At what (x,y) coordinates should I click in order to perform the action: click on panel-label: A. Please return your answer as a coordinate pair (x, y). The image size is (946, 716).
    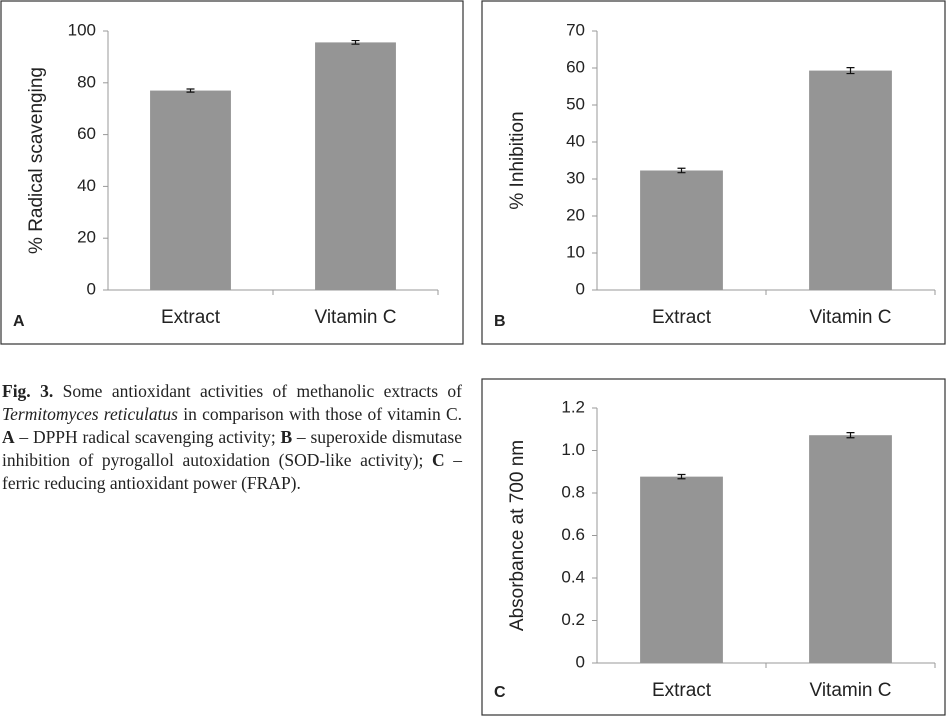
    Looking at the image, I should click on (19, 321).